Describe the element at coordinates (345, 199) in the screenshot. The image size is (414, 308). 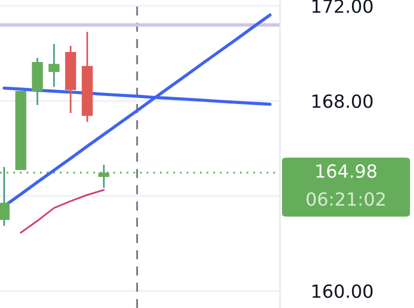
I see `text: 06:21:02` at that location.